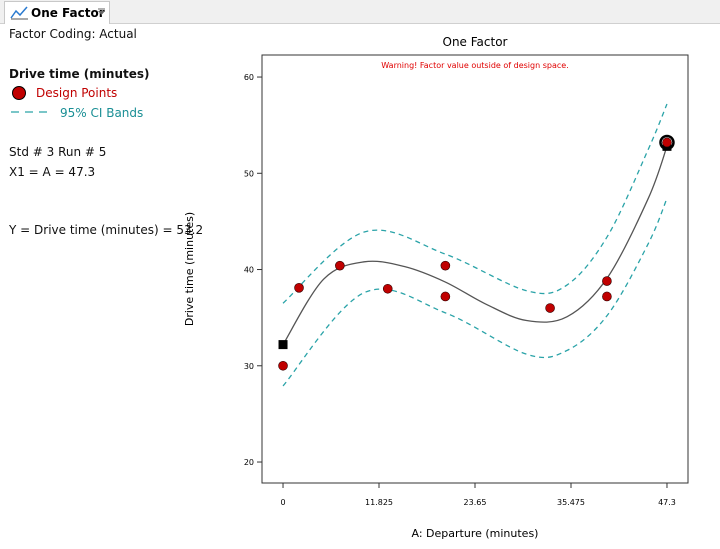  I want to click on tab: One Factor, so click(57, 12).